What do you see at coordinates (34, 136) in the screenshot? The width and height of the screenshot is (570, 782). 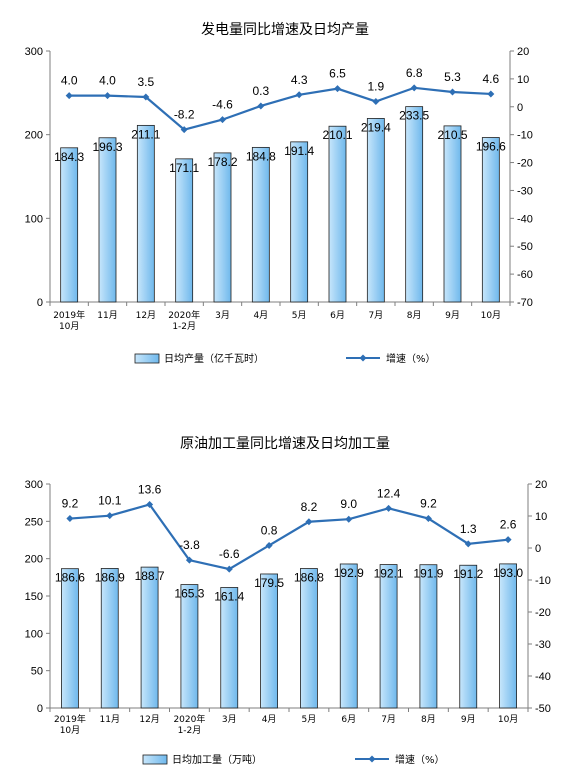 I see `left-tick-label: 200` at bounding box center [34, 136].